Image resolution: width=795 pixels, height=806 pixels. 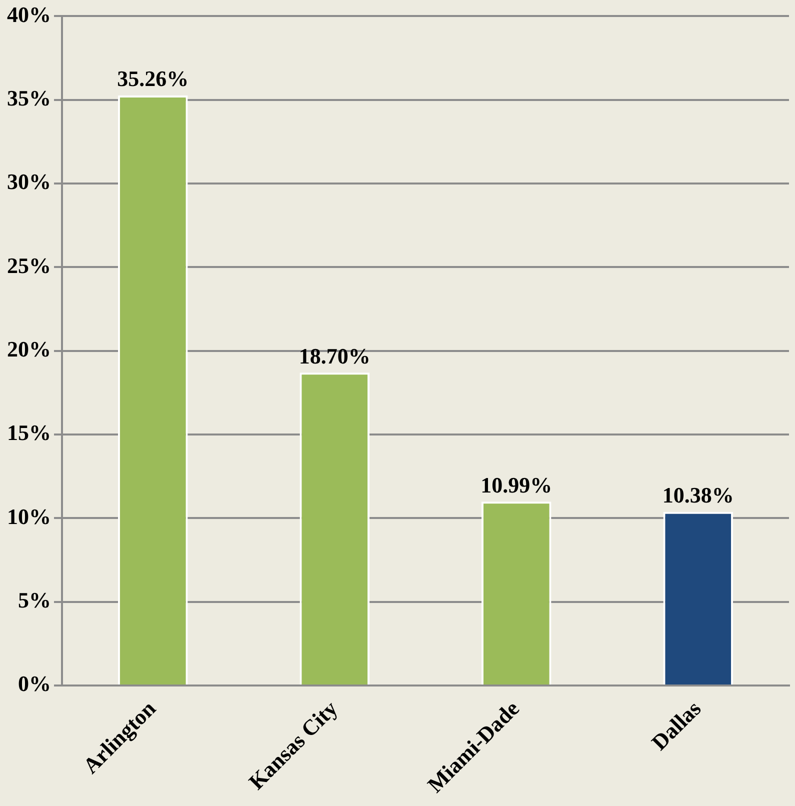 I want to click on y-tick-label: 10%, so click(x=29, y=516).